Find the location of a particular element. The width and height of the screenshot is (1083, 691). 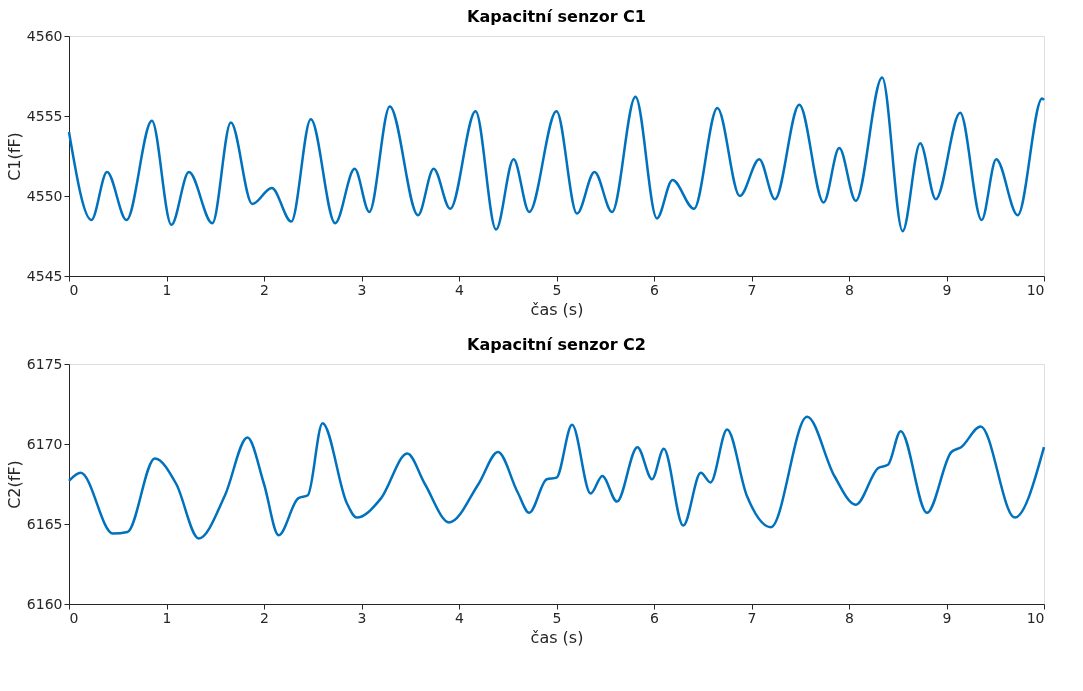

y-tick-label: 4545 is located at coordinates (44, 275).